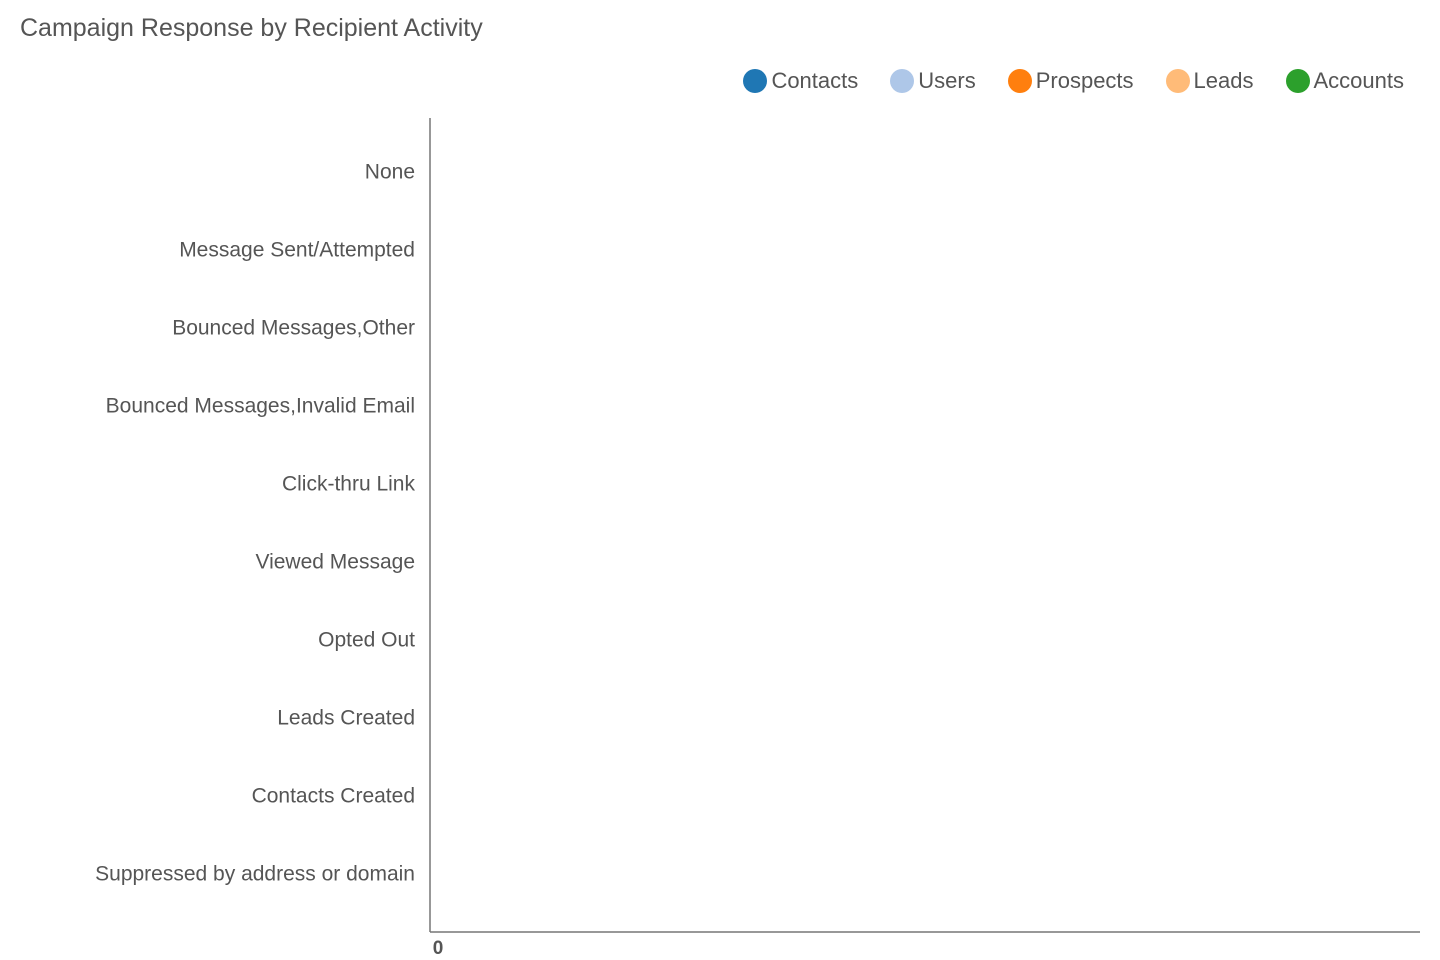 This screenshot has width=1440, height=960. What do you see at coordinates (947, 80) in the screenshot?
I see `legend-label: Users` at bounding box center [947, 80].